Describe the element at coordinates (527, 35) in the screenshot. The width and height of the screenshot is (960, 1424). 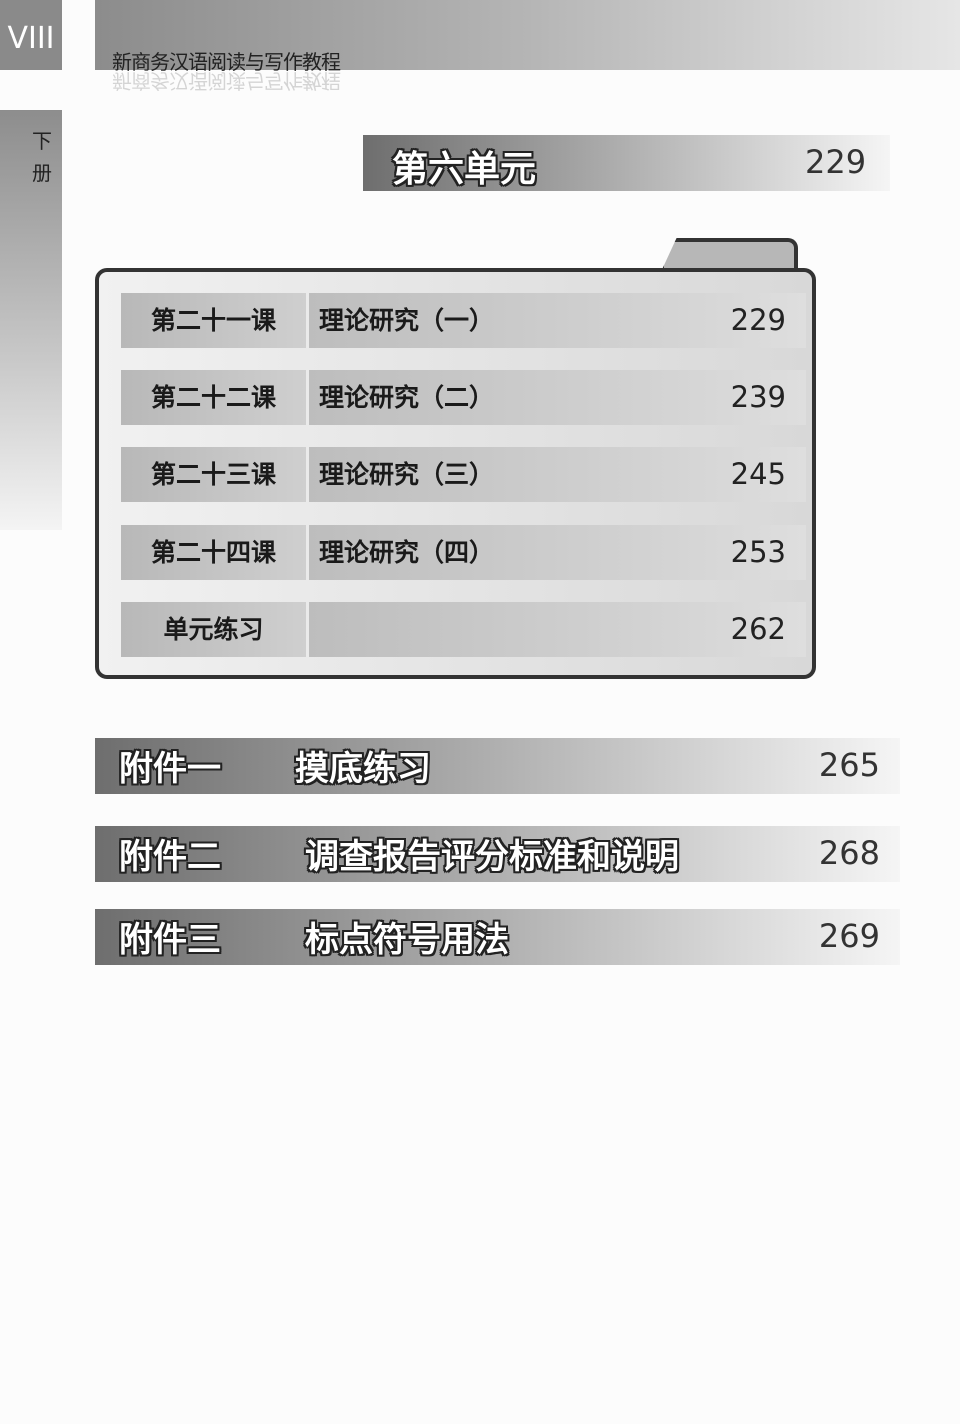
I see `header-band` at that location.